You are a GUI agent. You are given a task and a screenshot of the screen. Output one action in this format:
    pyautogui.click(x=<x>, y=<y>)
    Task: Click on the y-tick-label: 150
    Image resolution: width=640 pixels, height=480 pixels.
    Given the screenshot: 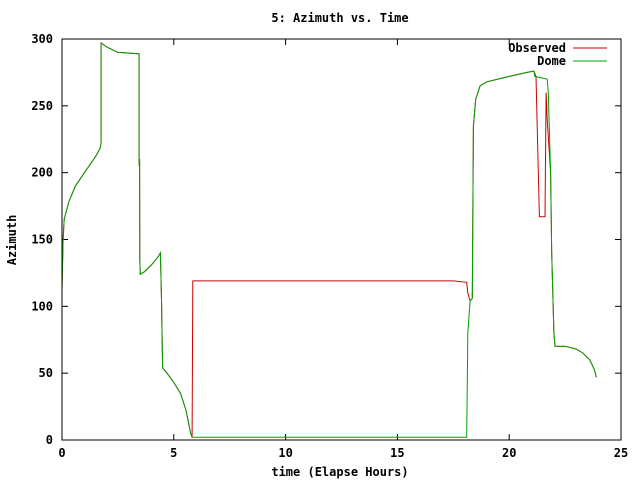 What is the action you would take?
    pyautogui.click(x=42, y=240)
    